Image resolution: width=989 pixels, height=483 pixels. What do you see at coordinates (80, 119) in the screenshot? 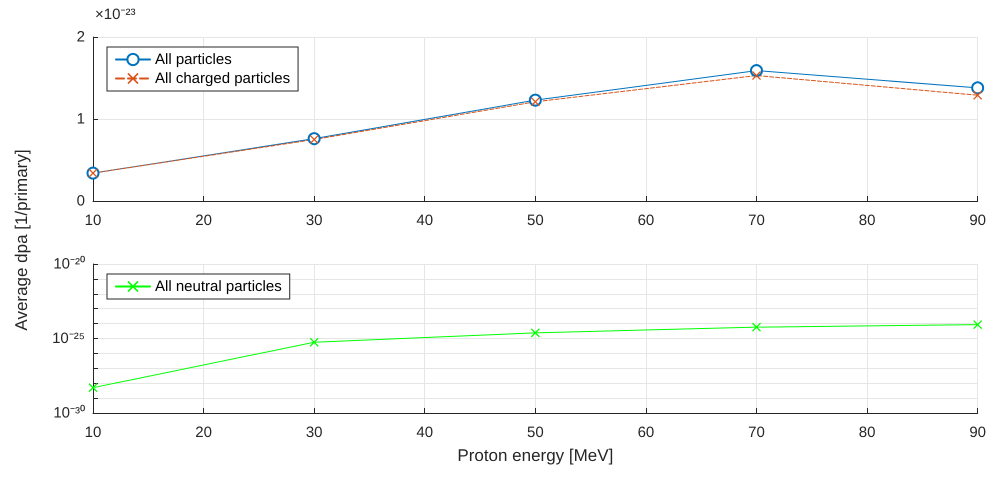
I see `y-tick-label: 1` at bounding box center [80, 119].